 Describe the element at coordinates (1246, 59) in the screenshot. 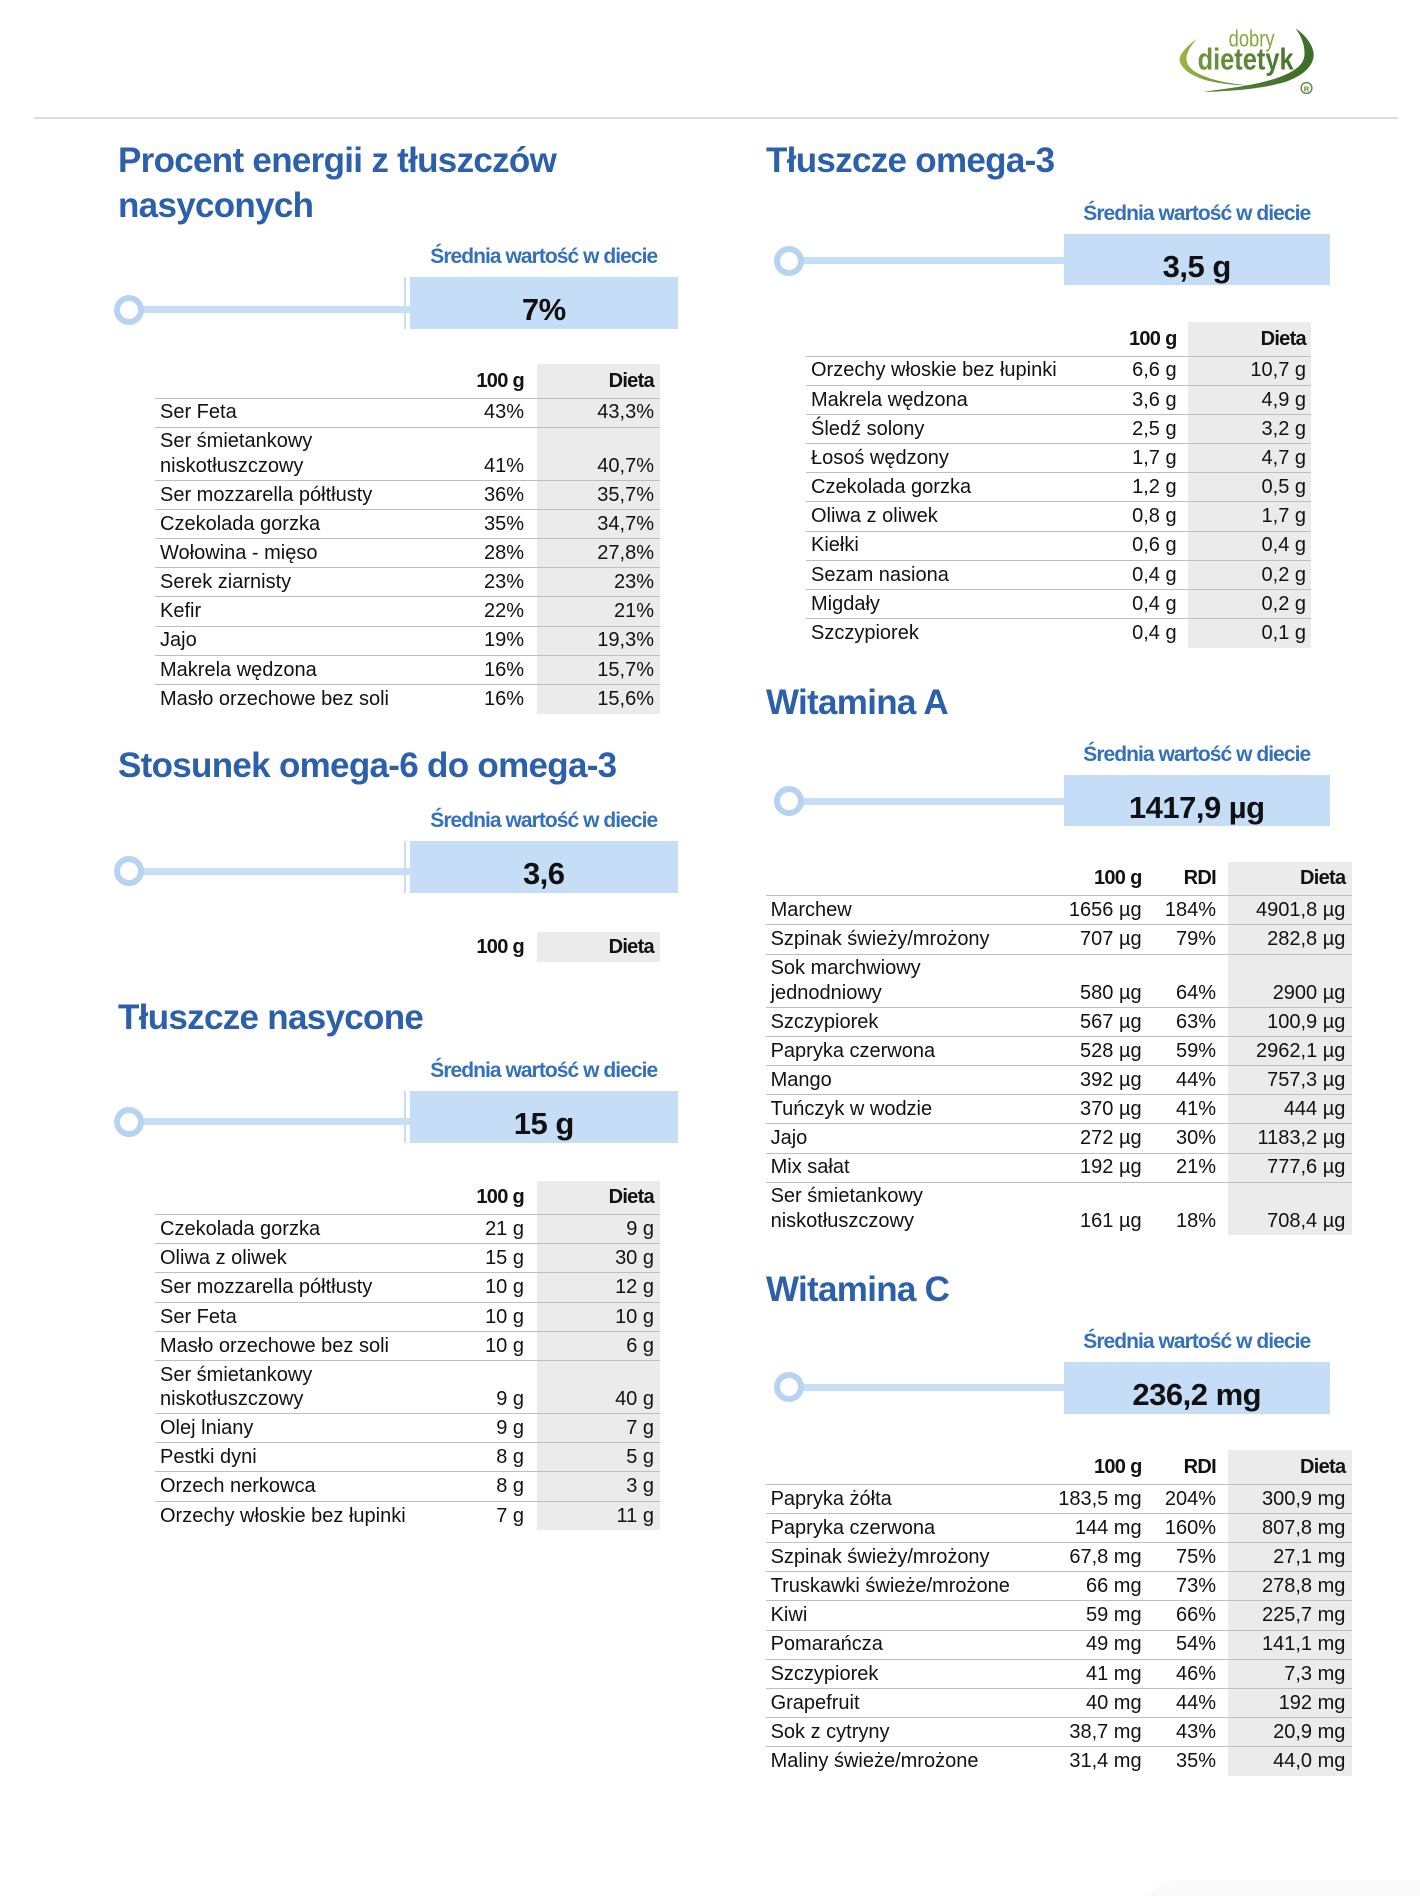

I see `svg-text: dietetyk` at that location.